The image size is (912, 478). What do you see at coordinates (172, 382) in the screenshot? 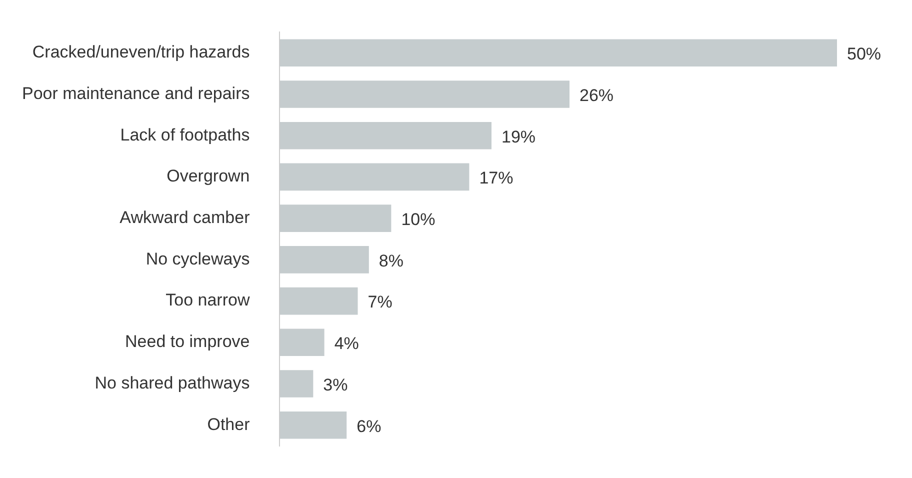
I see `y-tick-label: No shared pathways` at bounding box center [172, 382].